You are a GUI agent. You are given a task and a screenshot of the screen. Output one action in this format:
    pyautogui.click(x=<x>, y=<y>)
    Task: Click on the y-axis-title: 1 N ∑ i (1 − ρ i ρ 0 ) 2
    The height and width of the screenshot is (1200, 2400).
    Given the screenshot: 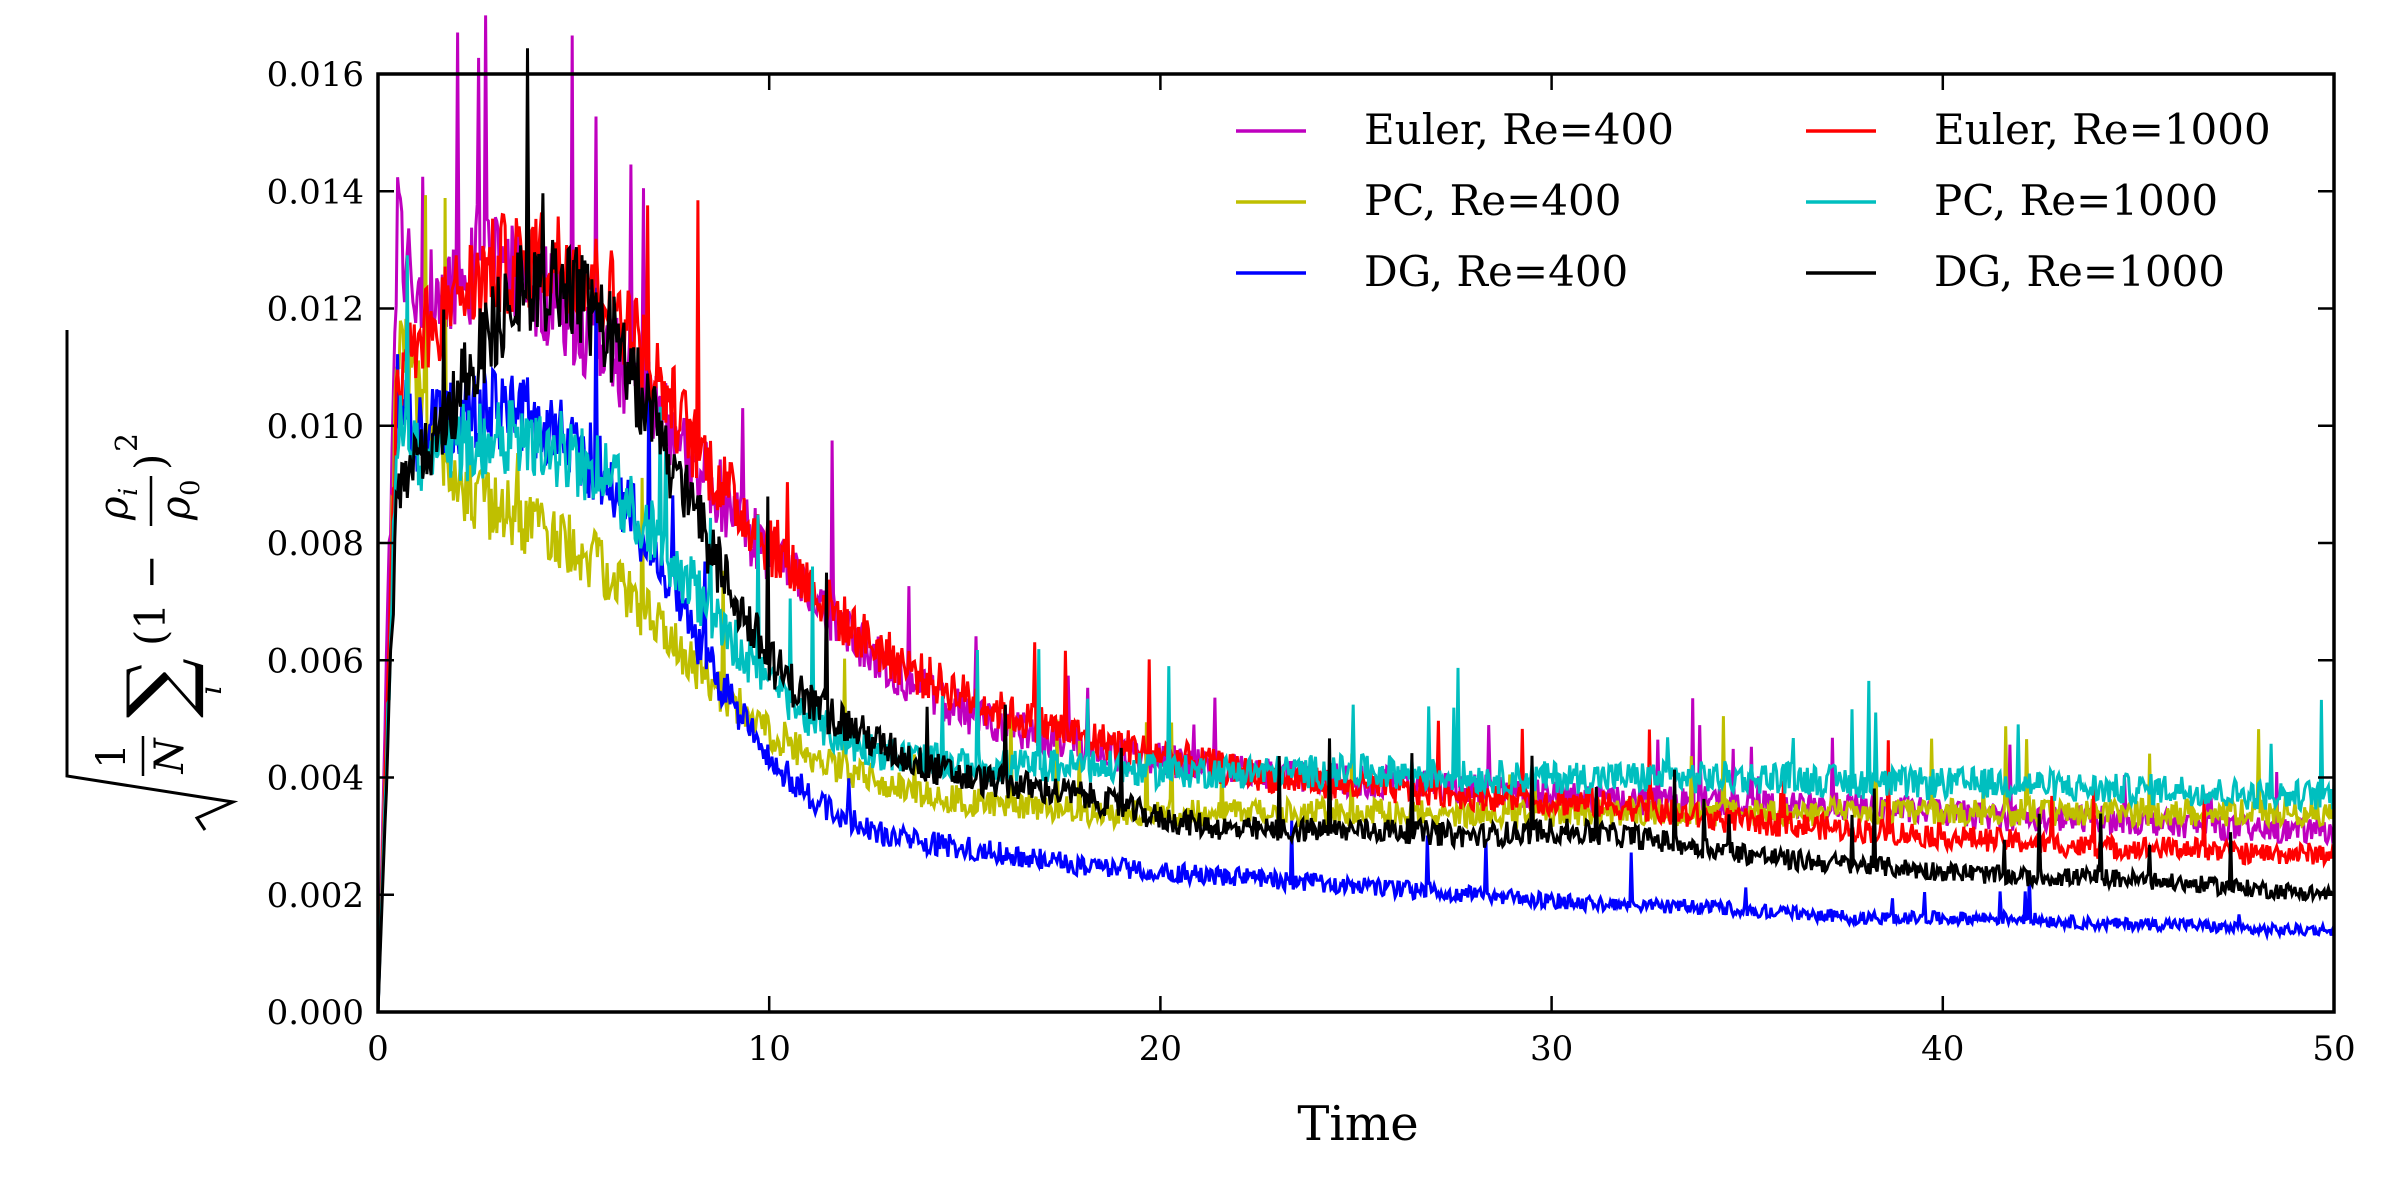 What is the action you would take?
    pyautogui.click(x=152, y=580)
    